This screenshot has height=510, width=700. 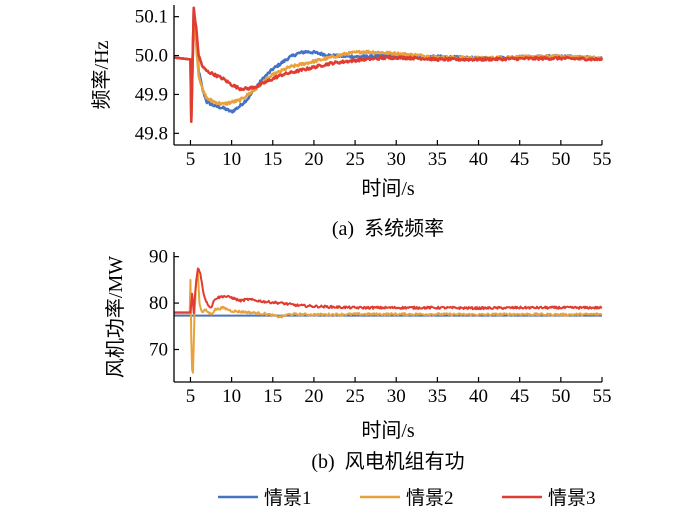 I want to click on wind-power-x-tick-label: 40, so click(x=478, y=396).